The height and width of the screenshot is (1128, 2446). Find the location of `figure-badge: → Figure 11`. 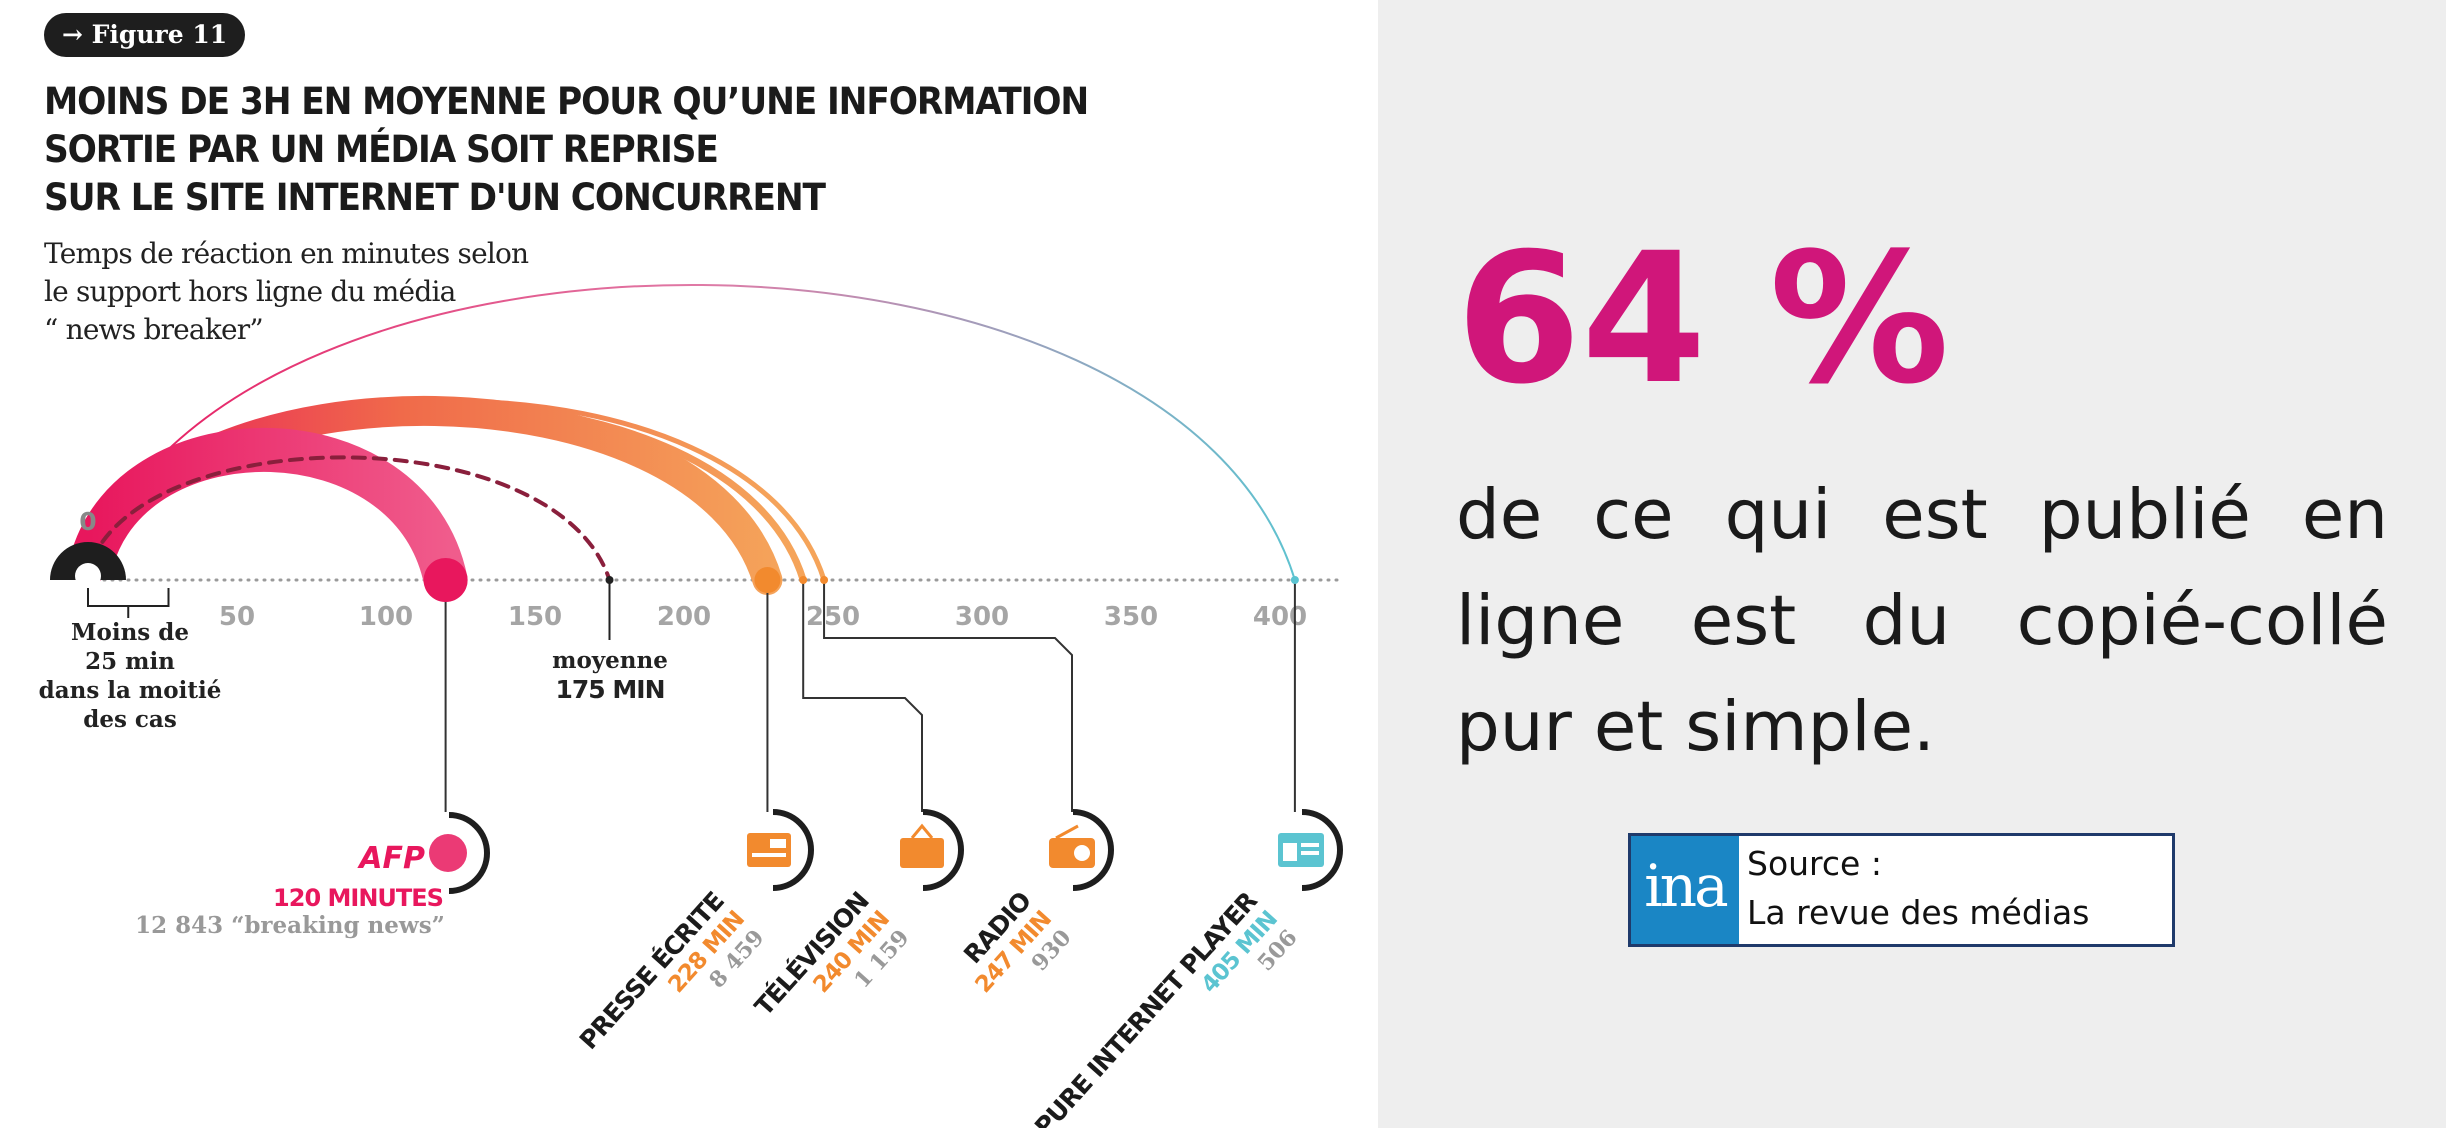

figure-badge: → Figure 11 is located at coordinates (145, 35).